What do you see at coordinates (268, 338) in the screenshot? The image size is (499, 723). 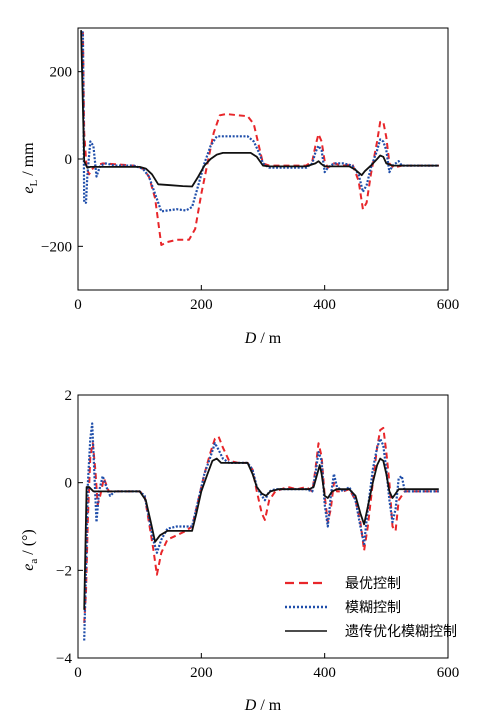 I see `x-axis-unit-top: / m` at bounding box center [268, 338].